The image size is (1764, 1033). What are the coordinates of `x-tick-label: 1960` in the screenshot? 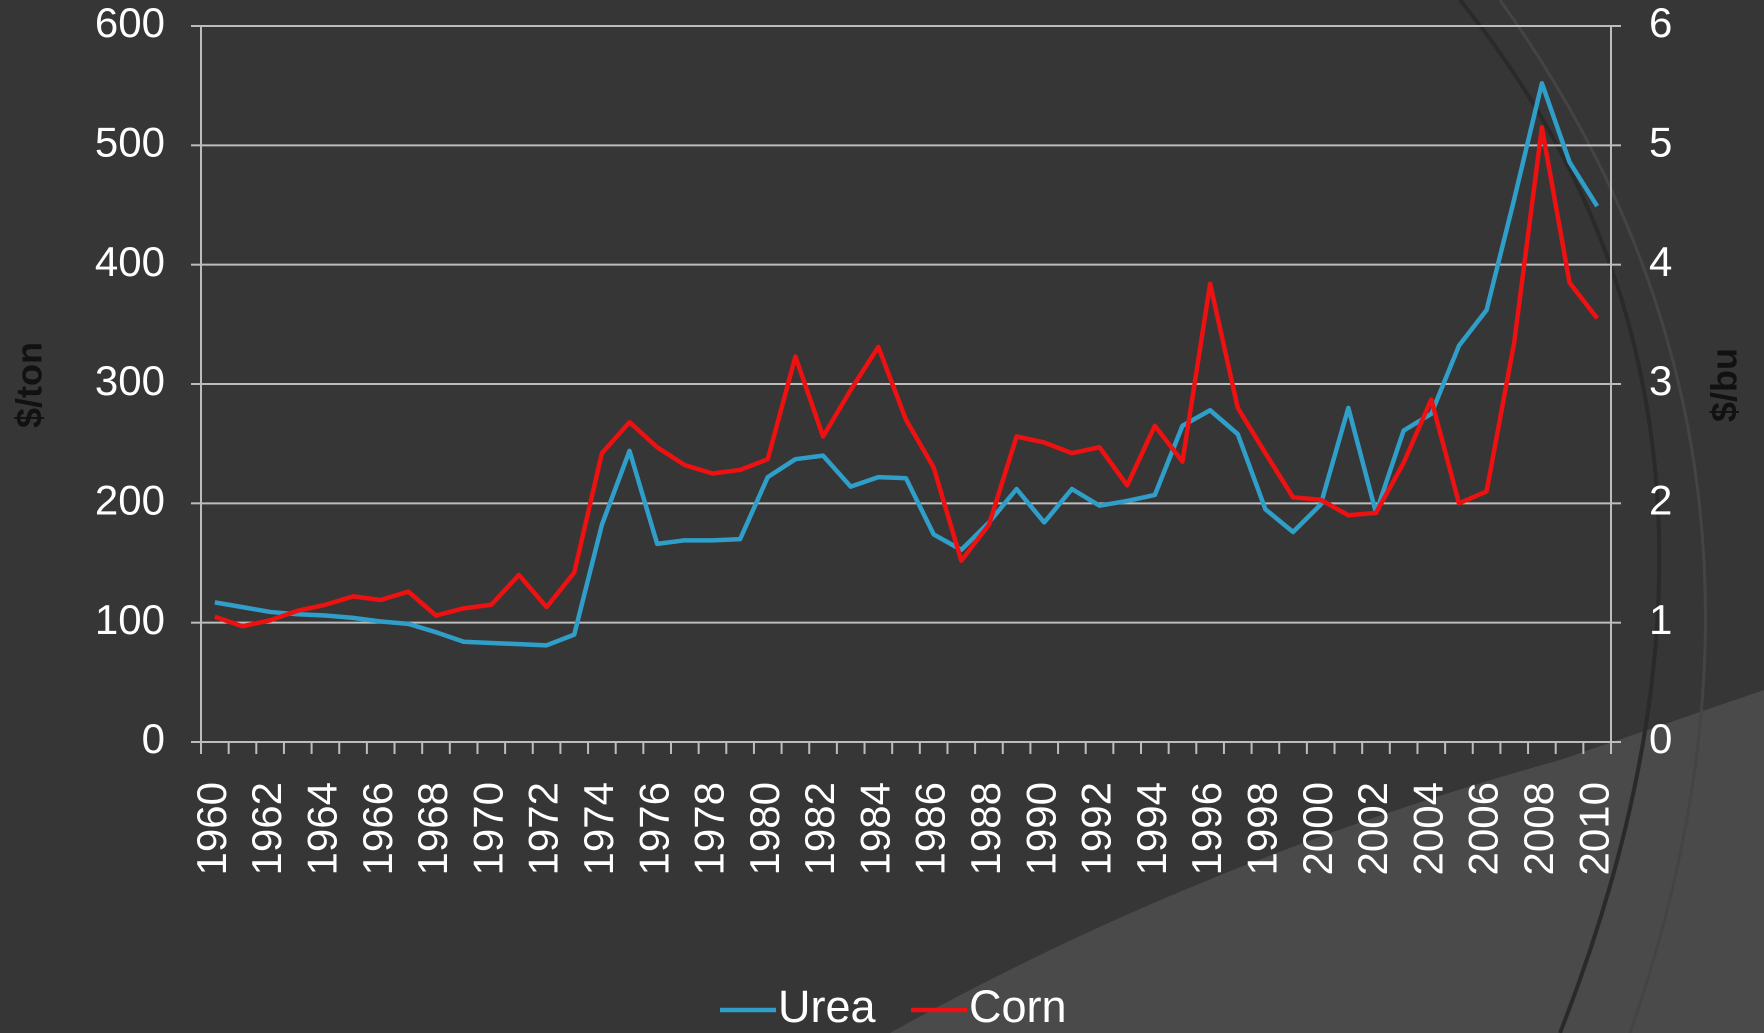 It's located at (211, 828).